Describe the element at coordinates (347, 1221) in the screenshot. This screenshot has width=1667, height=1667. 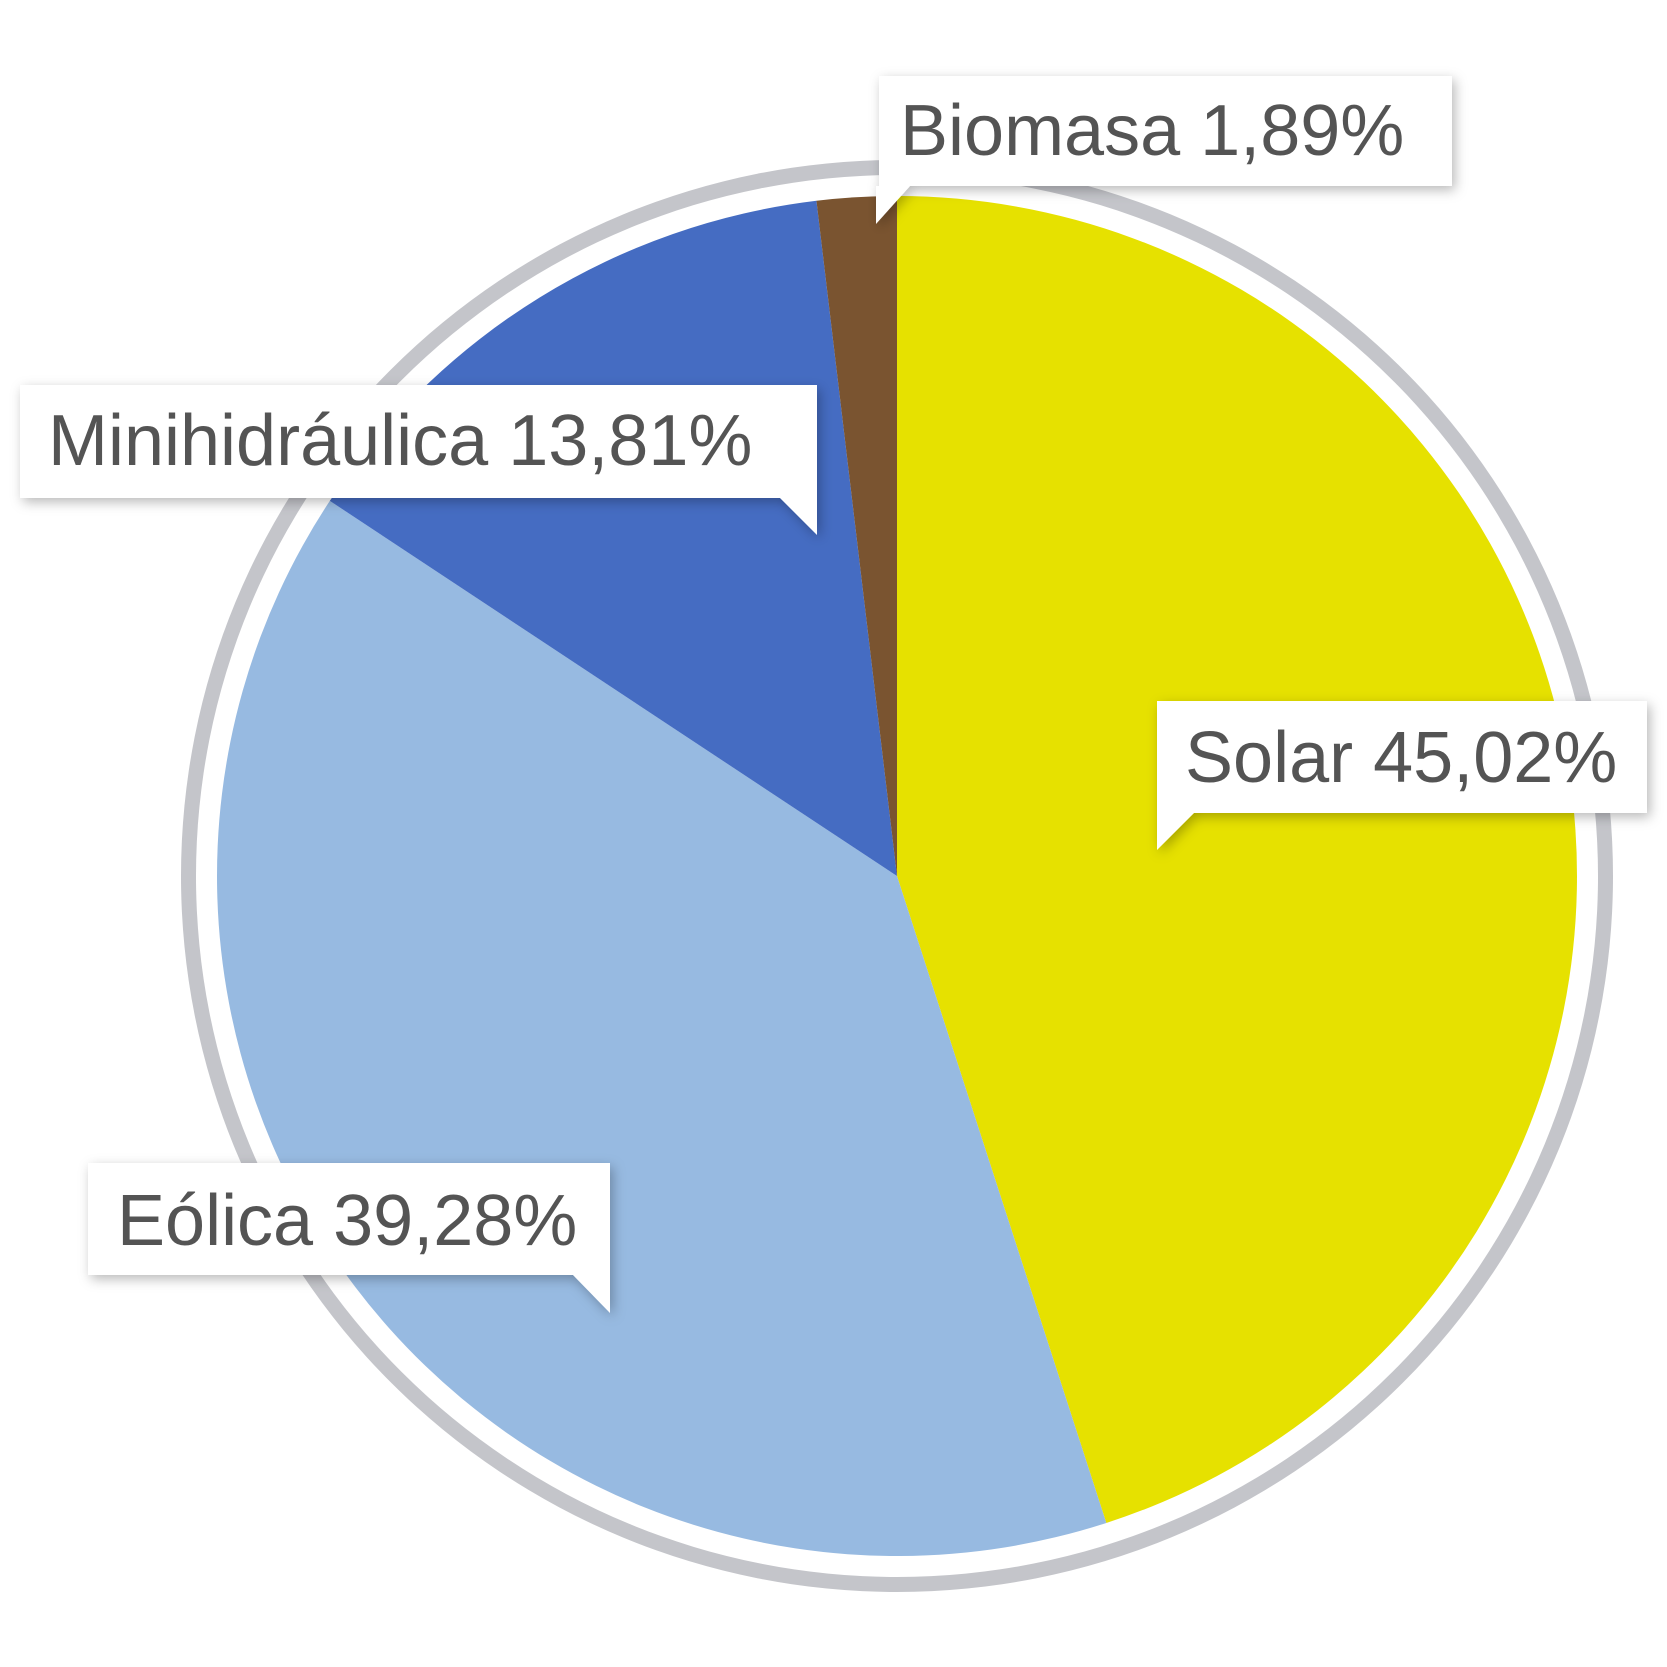
I see `data-label-eolica: Eólica 39,28%` at that location.